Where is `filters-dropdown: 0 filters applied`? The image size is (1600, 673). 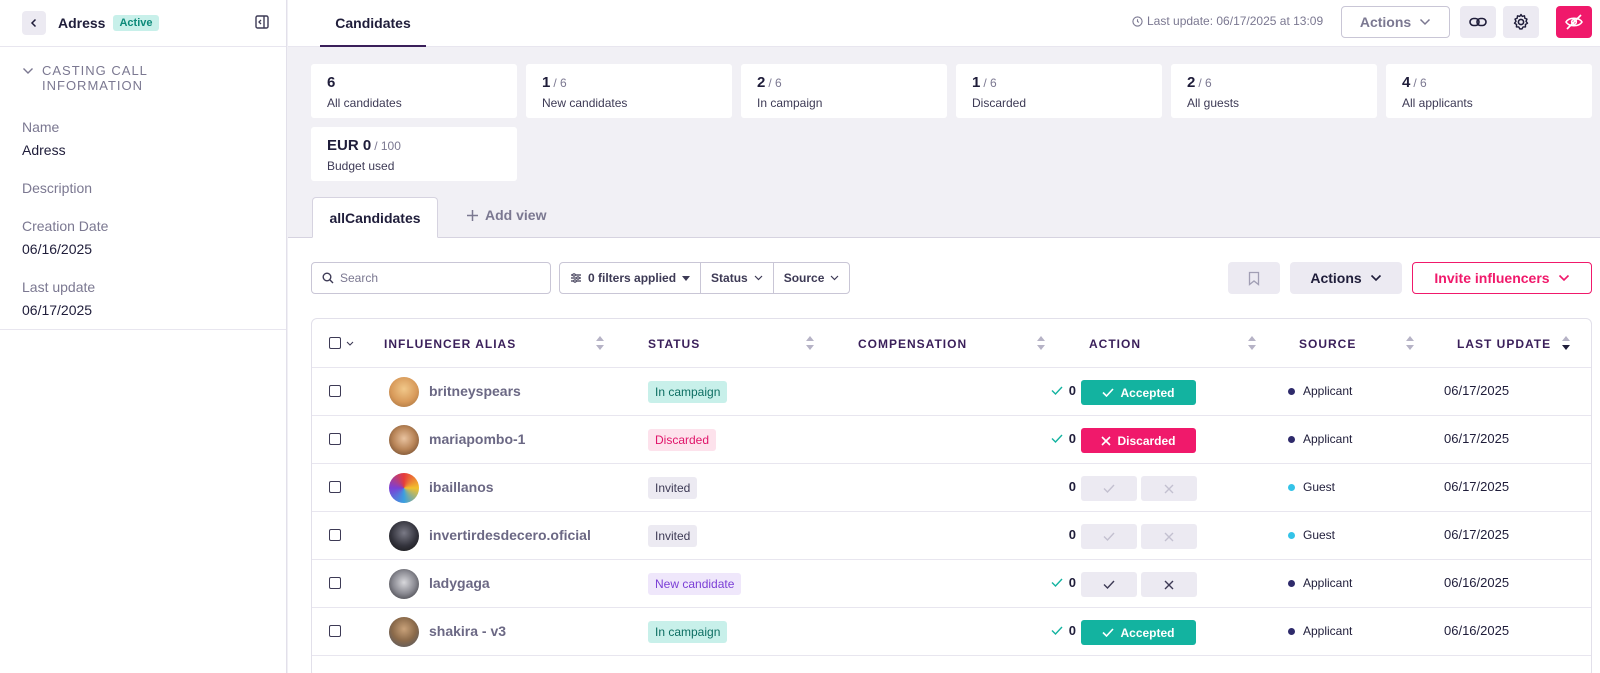
filters-dropdown: 0 filters applied is located at coordinates (631, 278).